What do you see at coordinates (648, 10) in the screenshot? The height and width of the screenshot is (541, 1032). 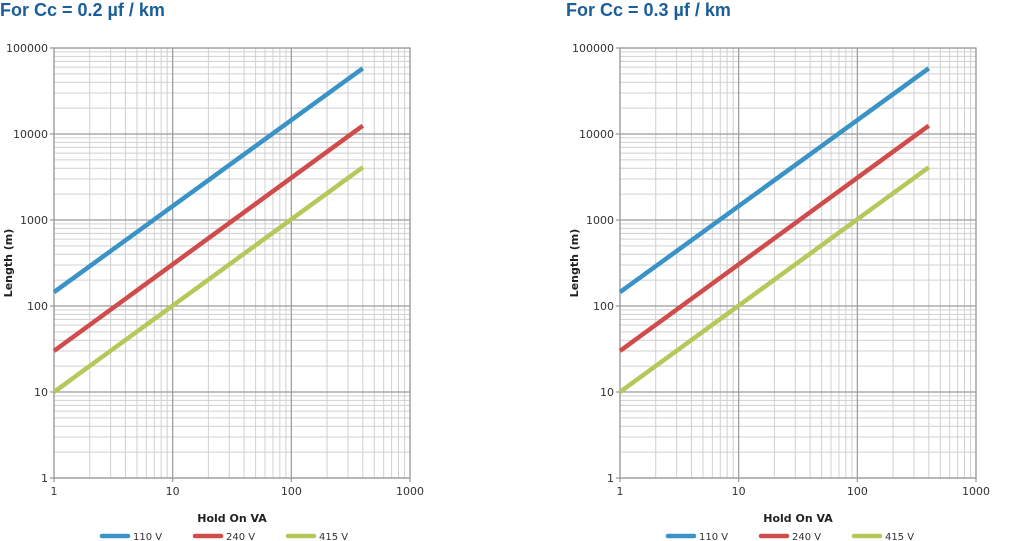 I see `chart-title: For Cc = 0.3 µf / km` at bounding box center [648, 10].